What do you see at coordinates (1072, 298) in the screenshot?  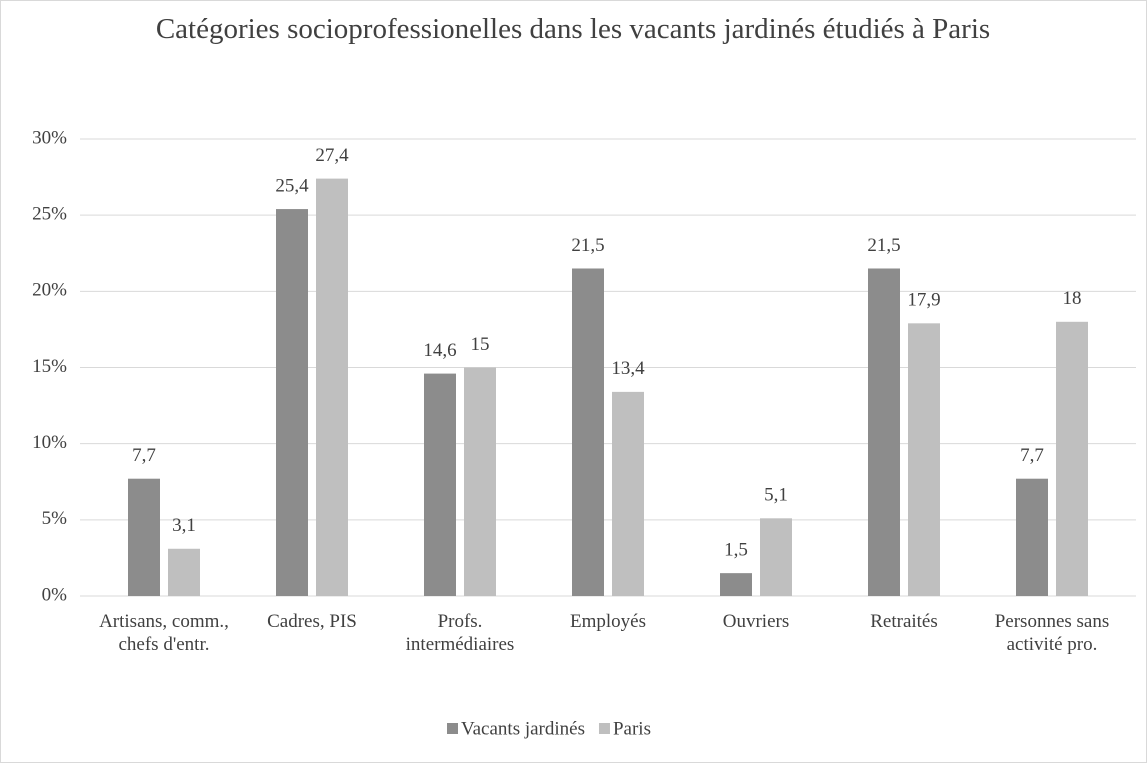 I see `value-label: 18` at bounding box center [1072, 298].